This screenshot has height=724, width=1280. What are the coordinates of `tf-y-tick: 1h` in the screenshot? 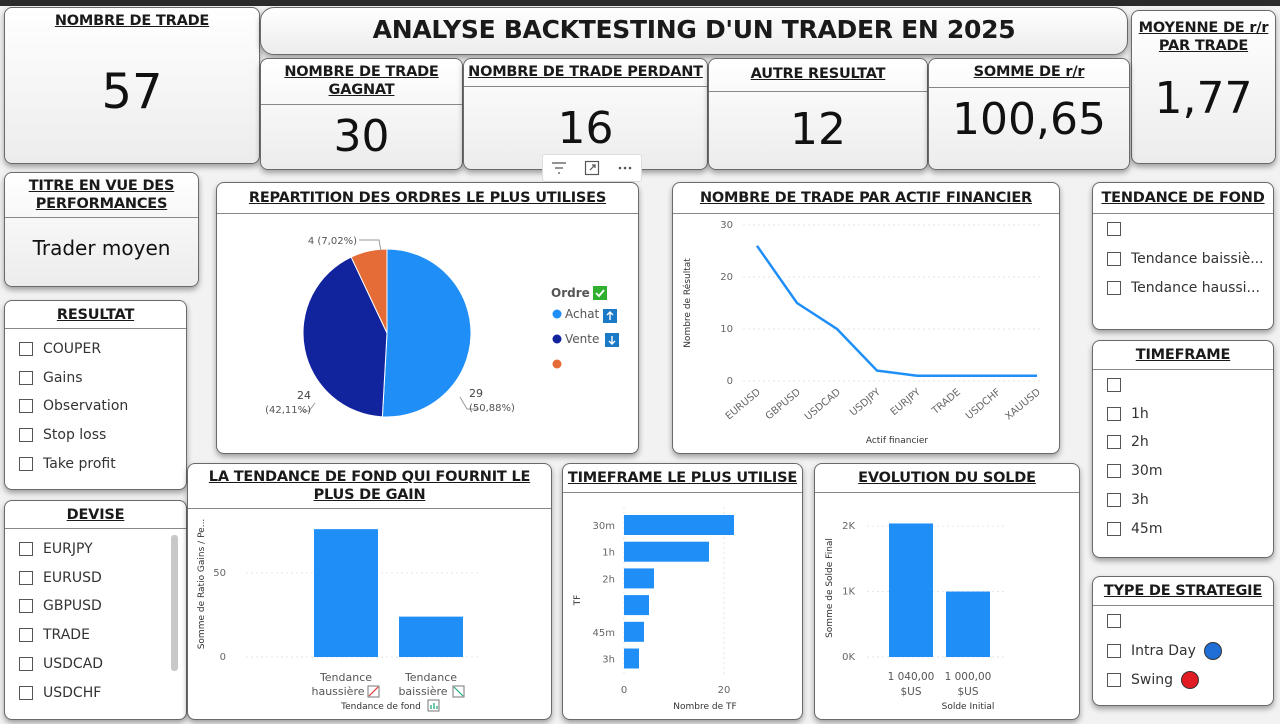 It's located at (608, 553).